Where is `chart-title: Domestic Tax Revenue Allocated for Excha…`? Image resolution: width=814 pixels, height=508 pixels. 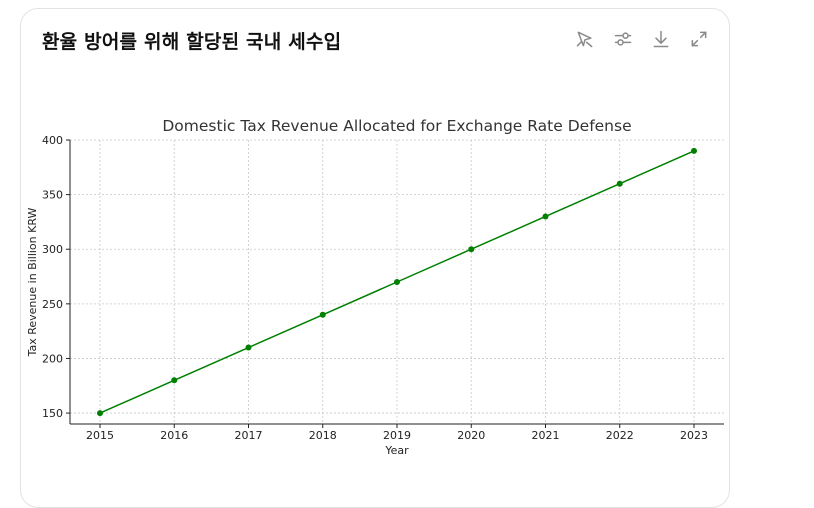 chart-title: Domestic Tax Revenue Allocated for Excha… is located at coordinates (396, 126).